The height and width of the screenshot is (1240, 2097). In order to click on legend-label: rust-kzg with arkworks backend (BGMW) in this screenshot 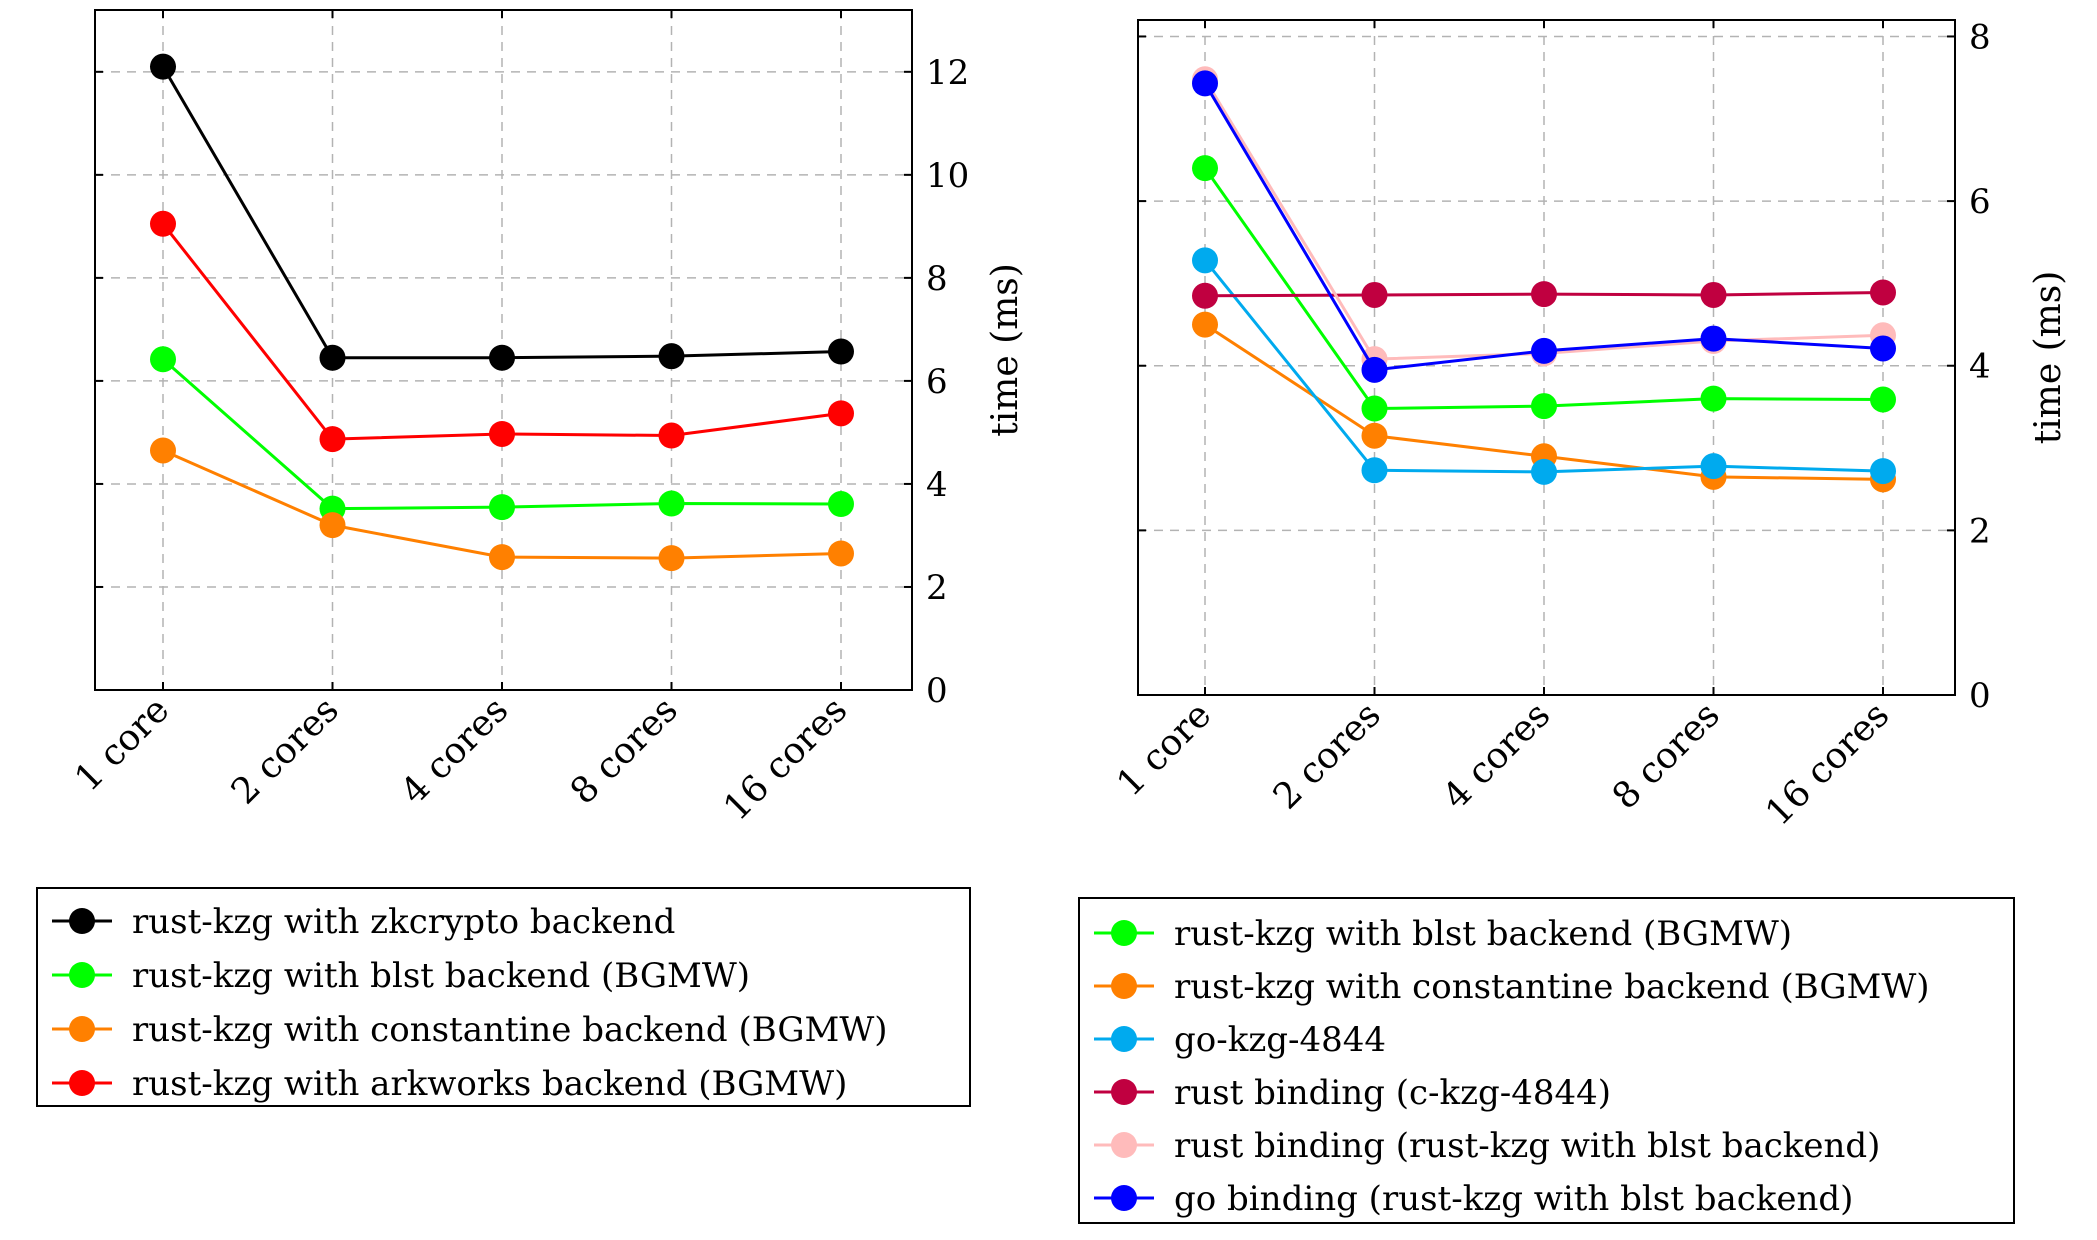, I will do `click(489, 1084)`.